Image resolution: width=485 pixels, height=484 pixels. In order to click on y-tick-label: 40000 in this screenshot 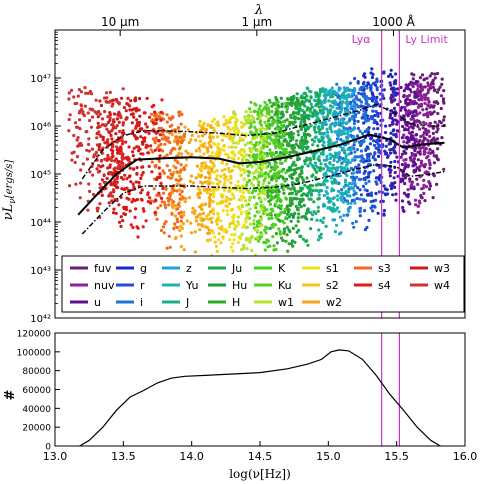, I will do `click(36, 410)`.